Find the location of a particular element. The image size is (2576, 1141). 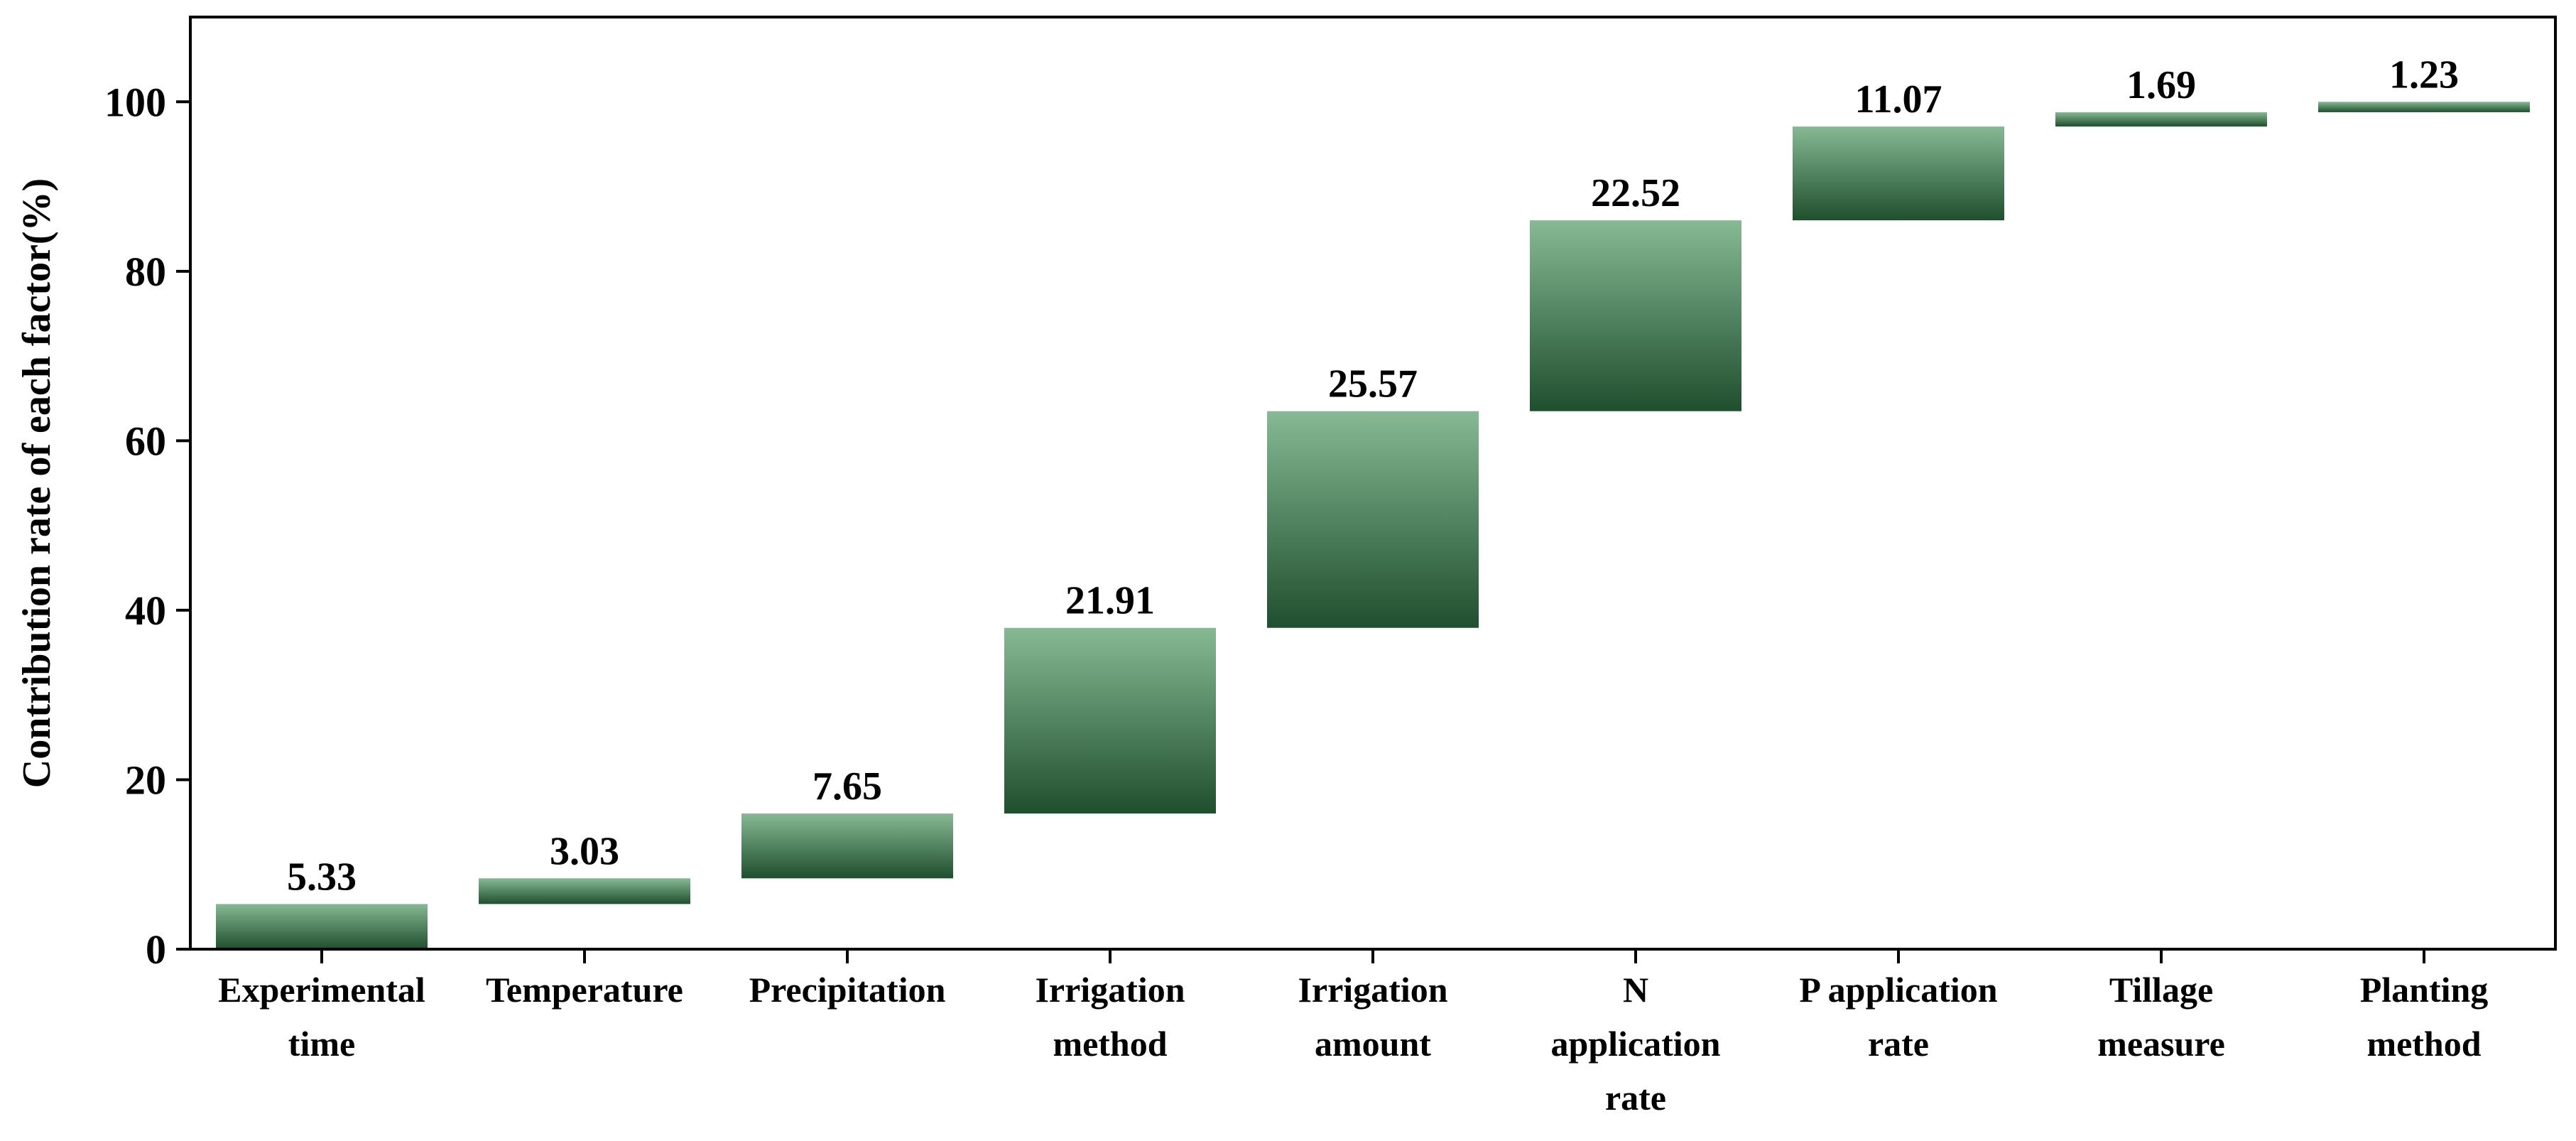

y-tick-label: 0 is located at coordinates (156, 949).